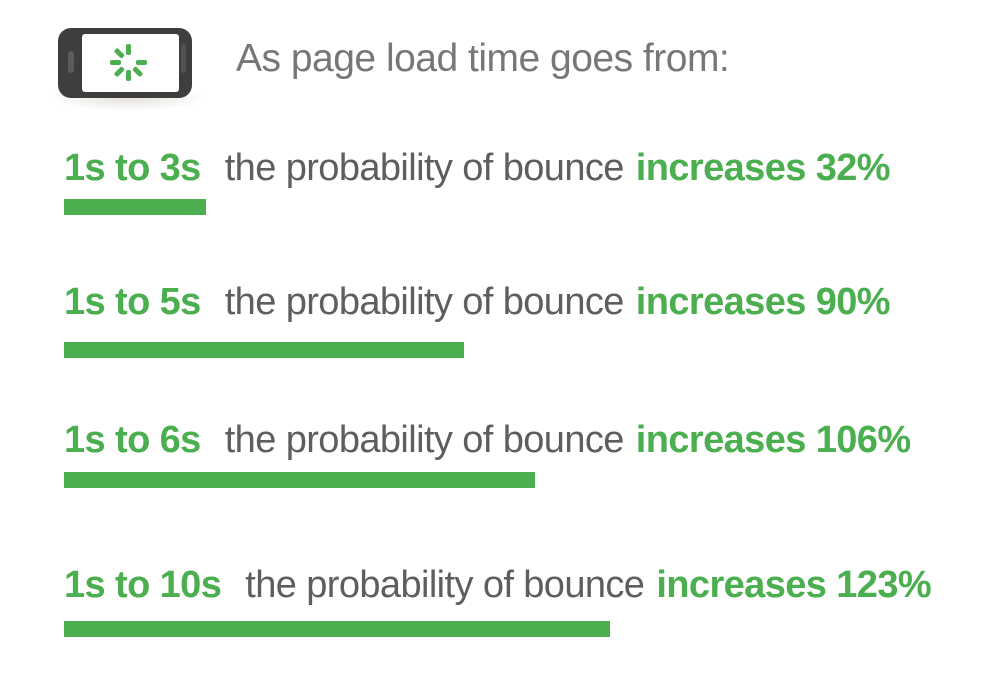 The height and width of the screenshot is (698, 1000). I want to click on phone-power-button-icon, so click(183, 58).